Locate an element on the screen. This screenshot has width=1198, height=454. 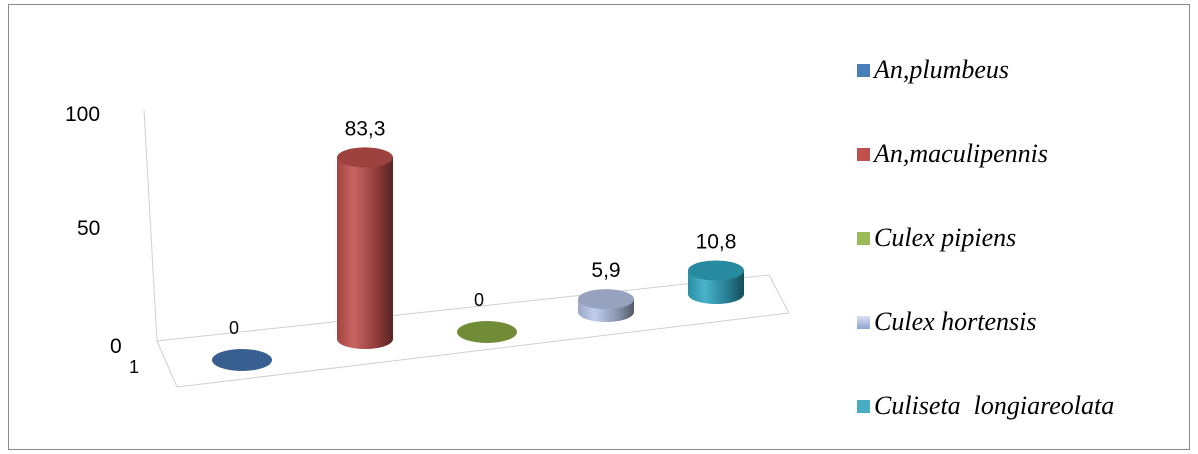
legend-item-culex-pipiens: Culex pipiens is located at coordinates (936, 238).